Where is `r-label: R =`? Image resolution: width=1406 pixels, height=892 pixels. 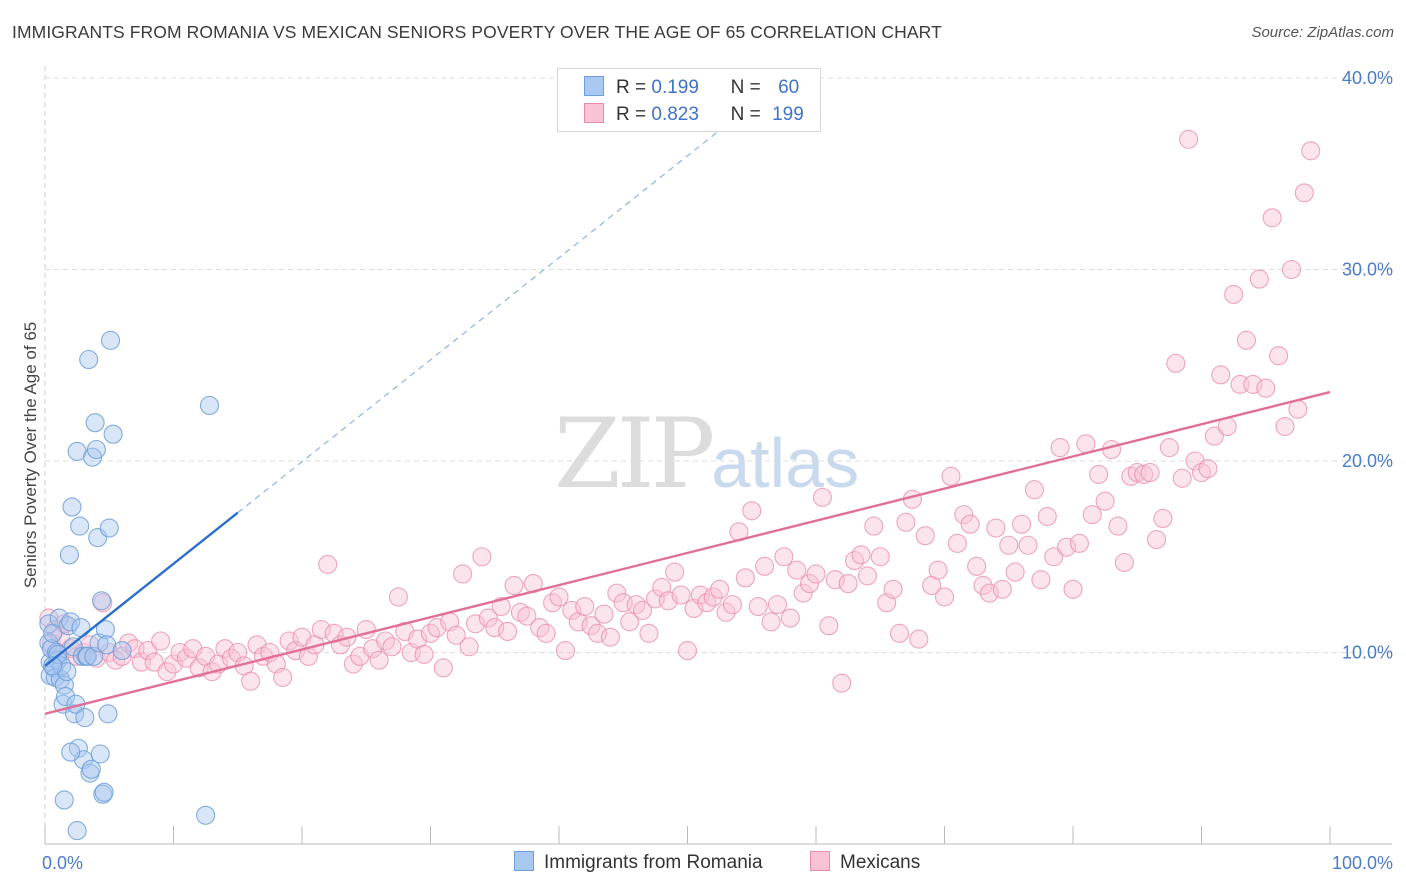 r-label: R = is located at coordinates (631, 87).